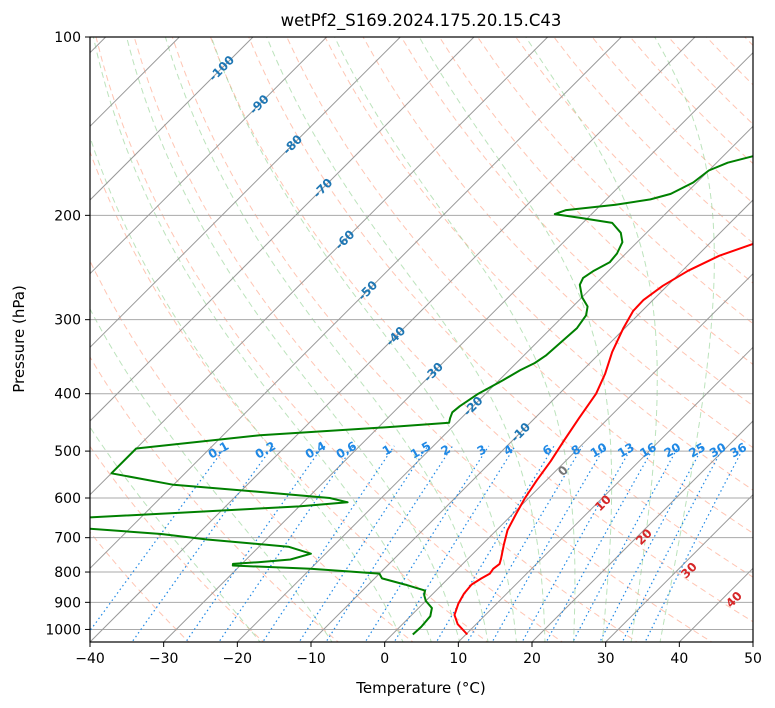 Image resolution: width=775 pixels, height=708 pixels. I want to click on y-tick-label: 800, so click(67, 573).